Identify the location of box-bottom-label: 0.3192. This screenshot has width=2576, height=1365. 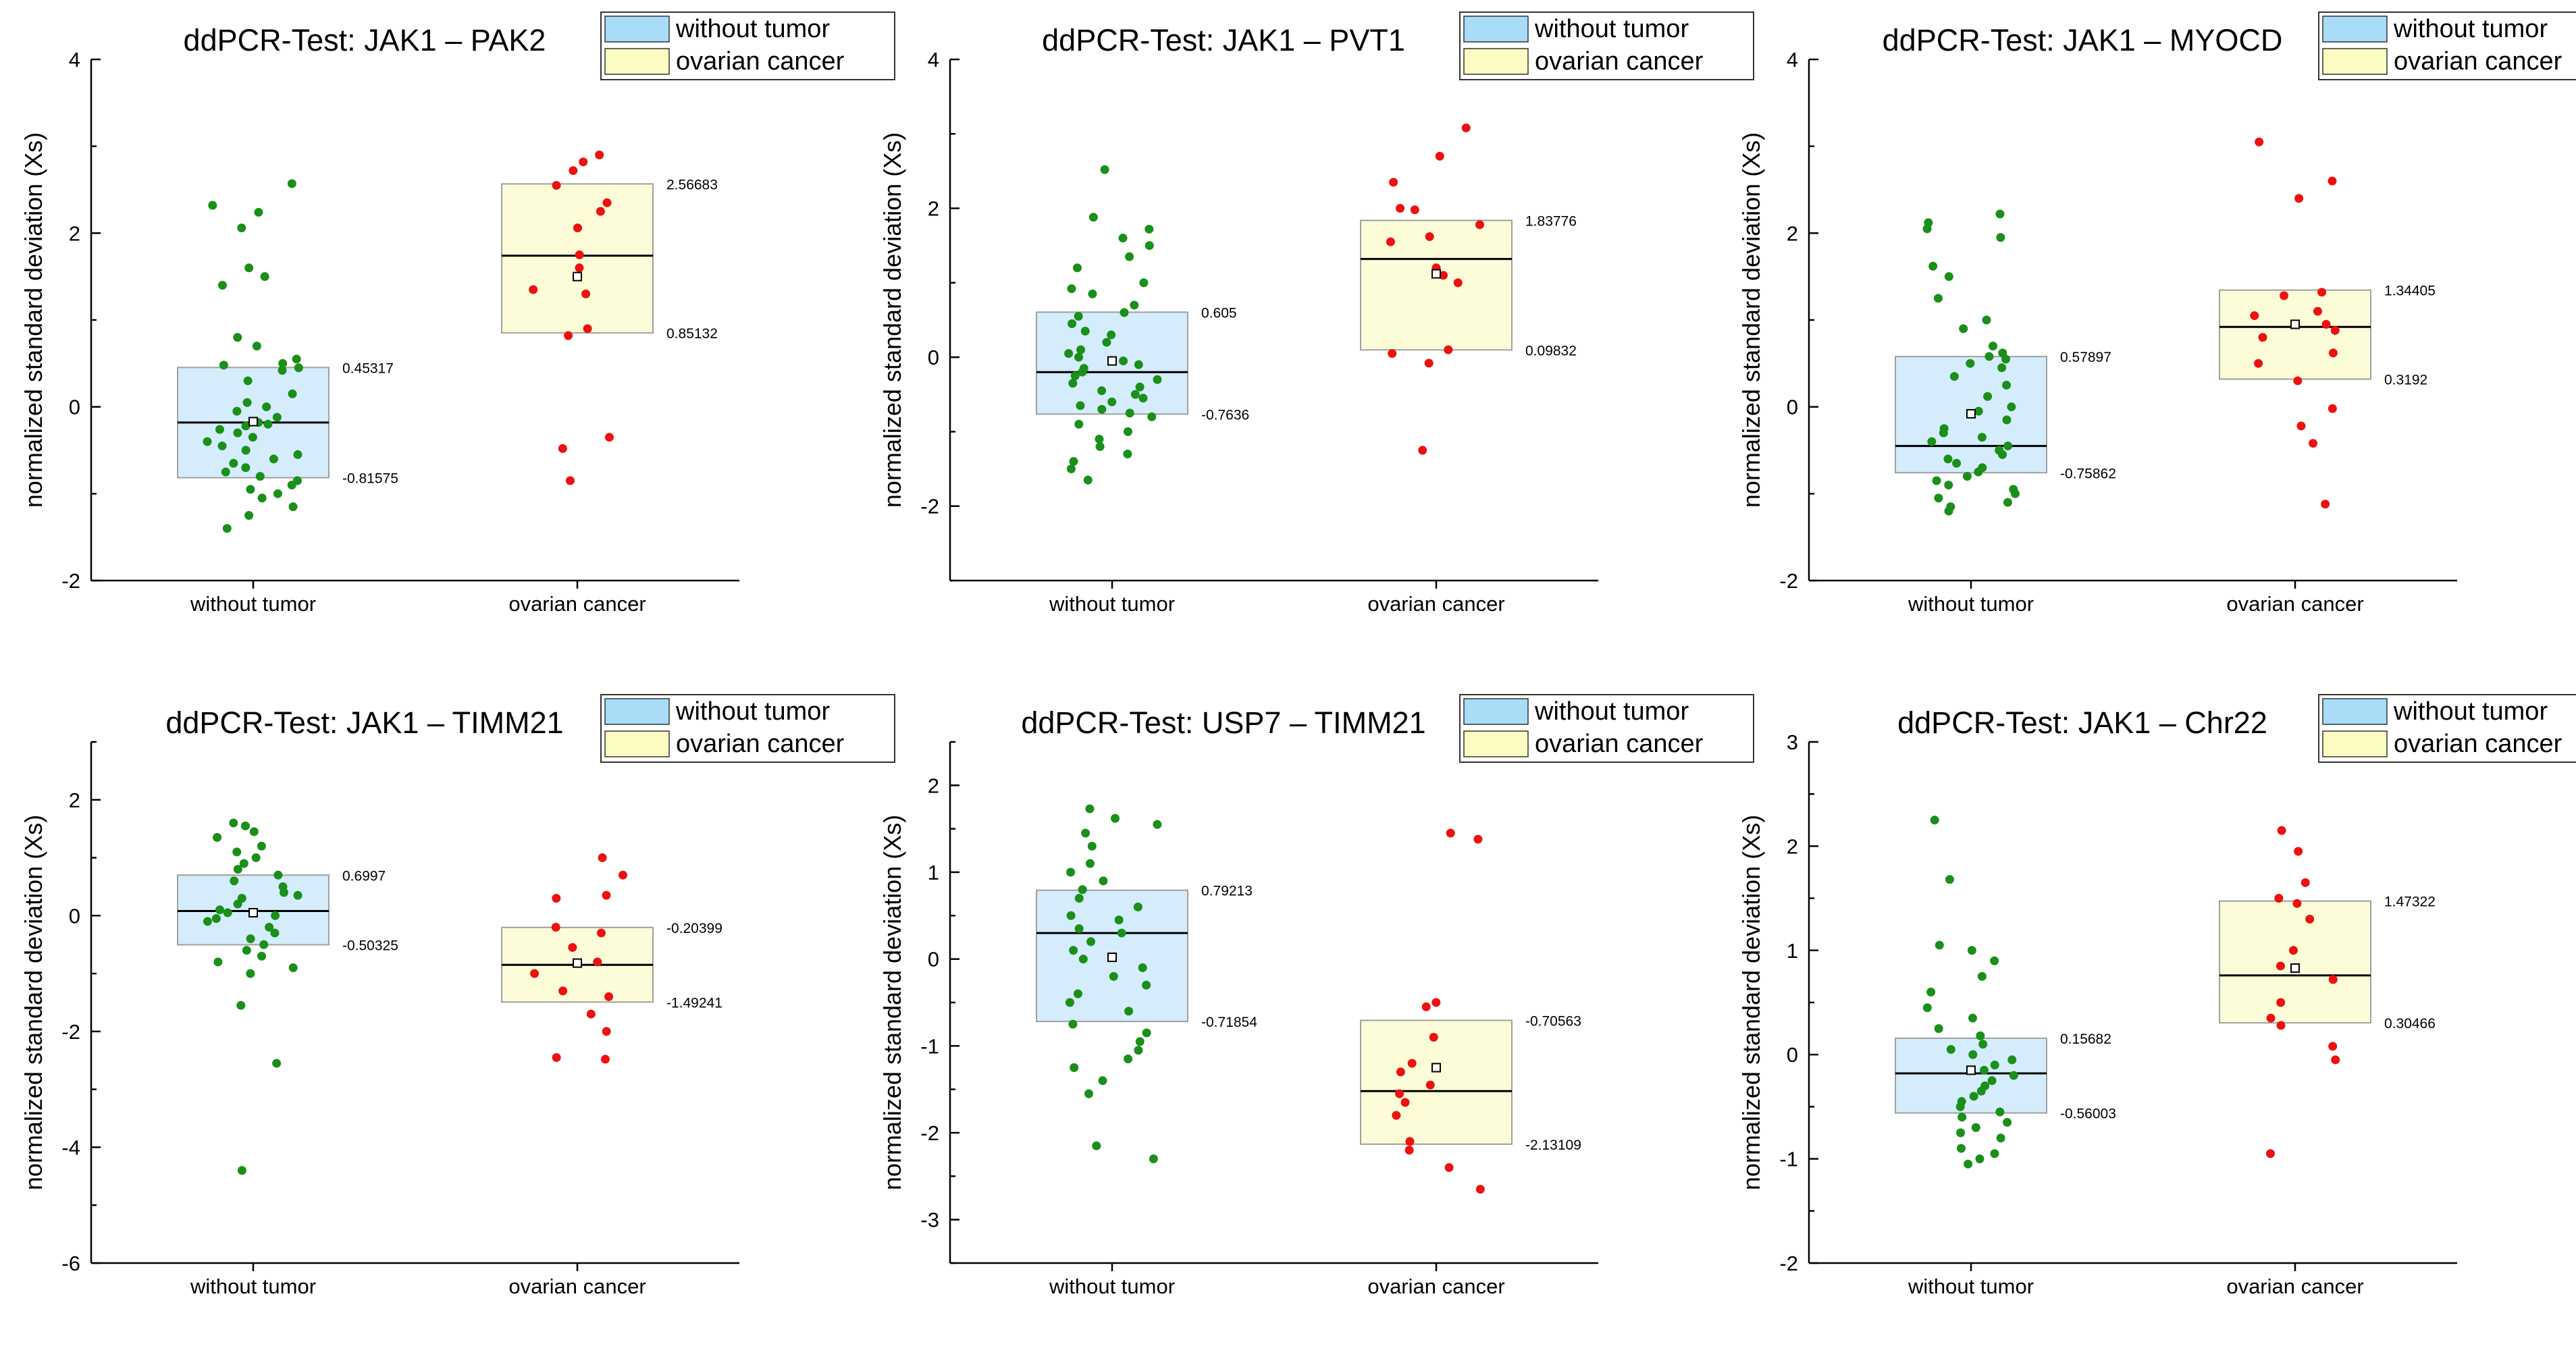
(2405, 380).